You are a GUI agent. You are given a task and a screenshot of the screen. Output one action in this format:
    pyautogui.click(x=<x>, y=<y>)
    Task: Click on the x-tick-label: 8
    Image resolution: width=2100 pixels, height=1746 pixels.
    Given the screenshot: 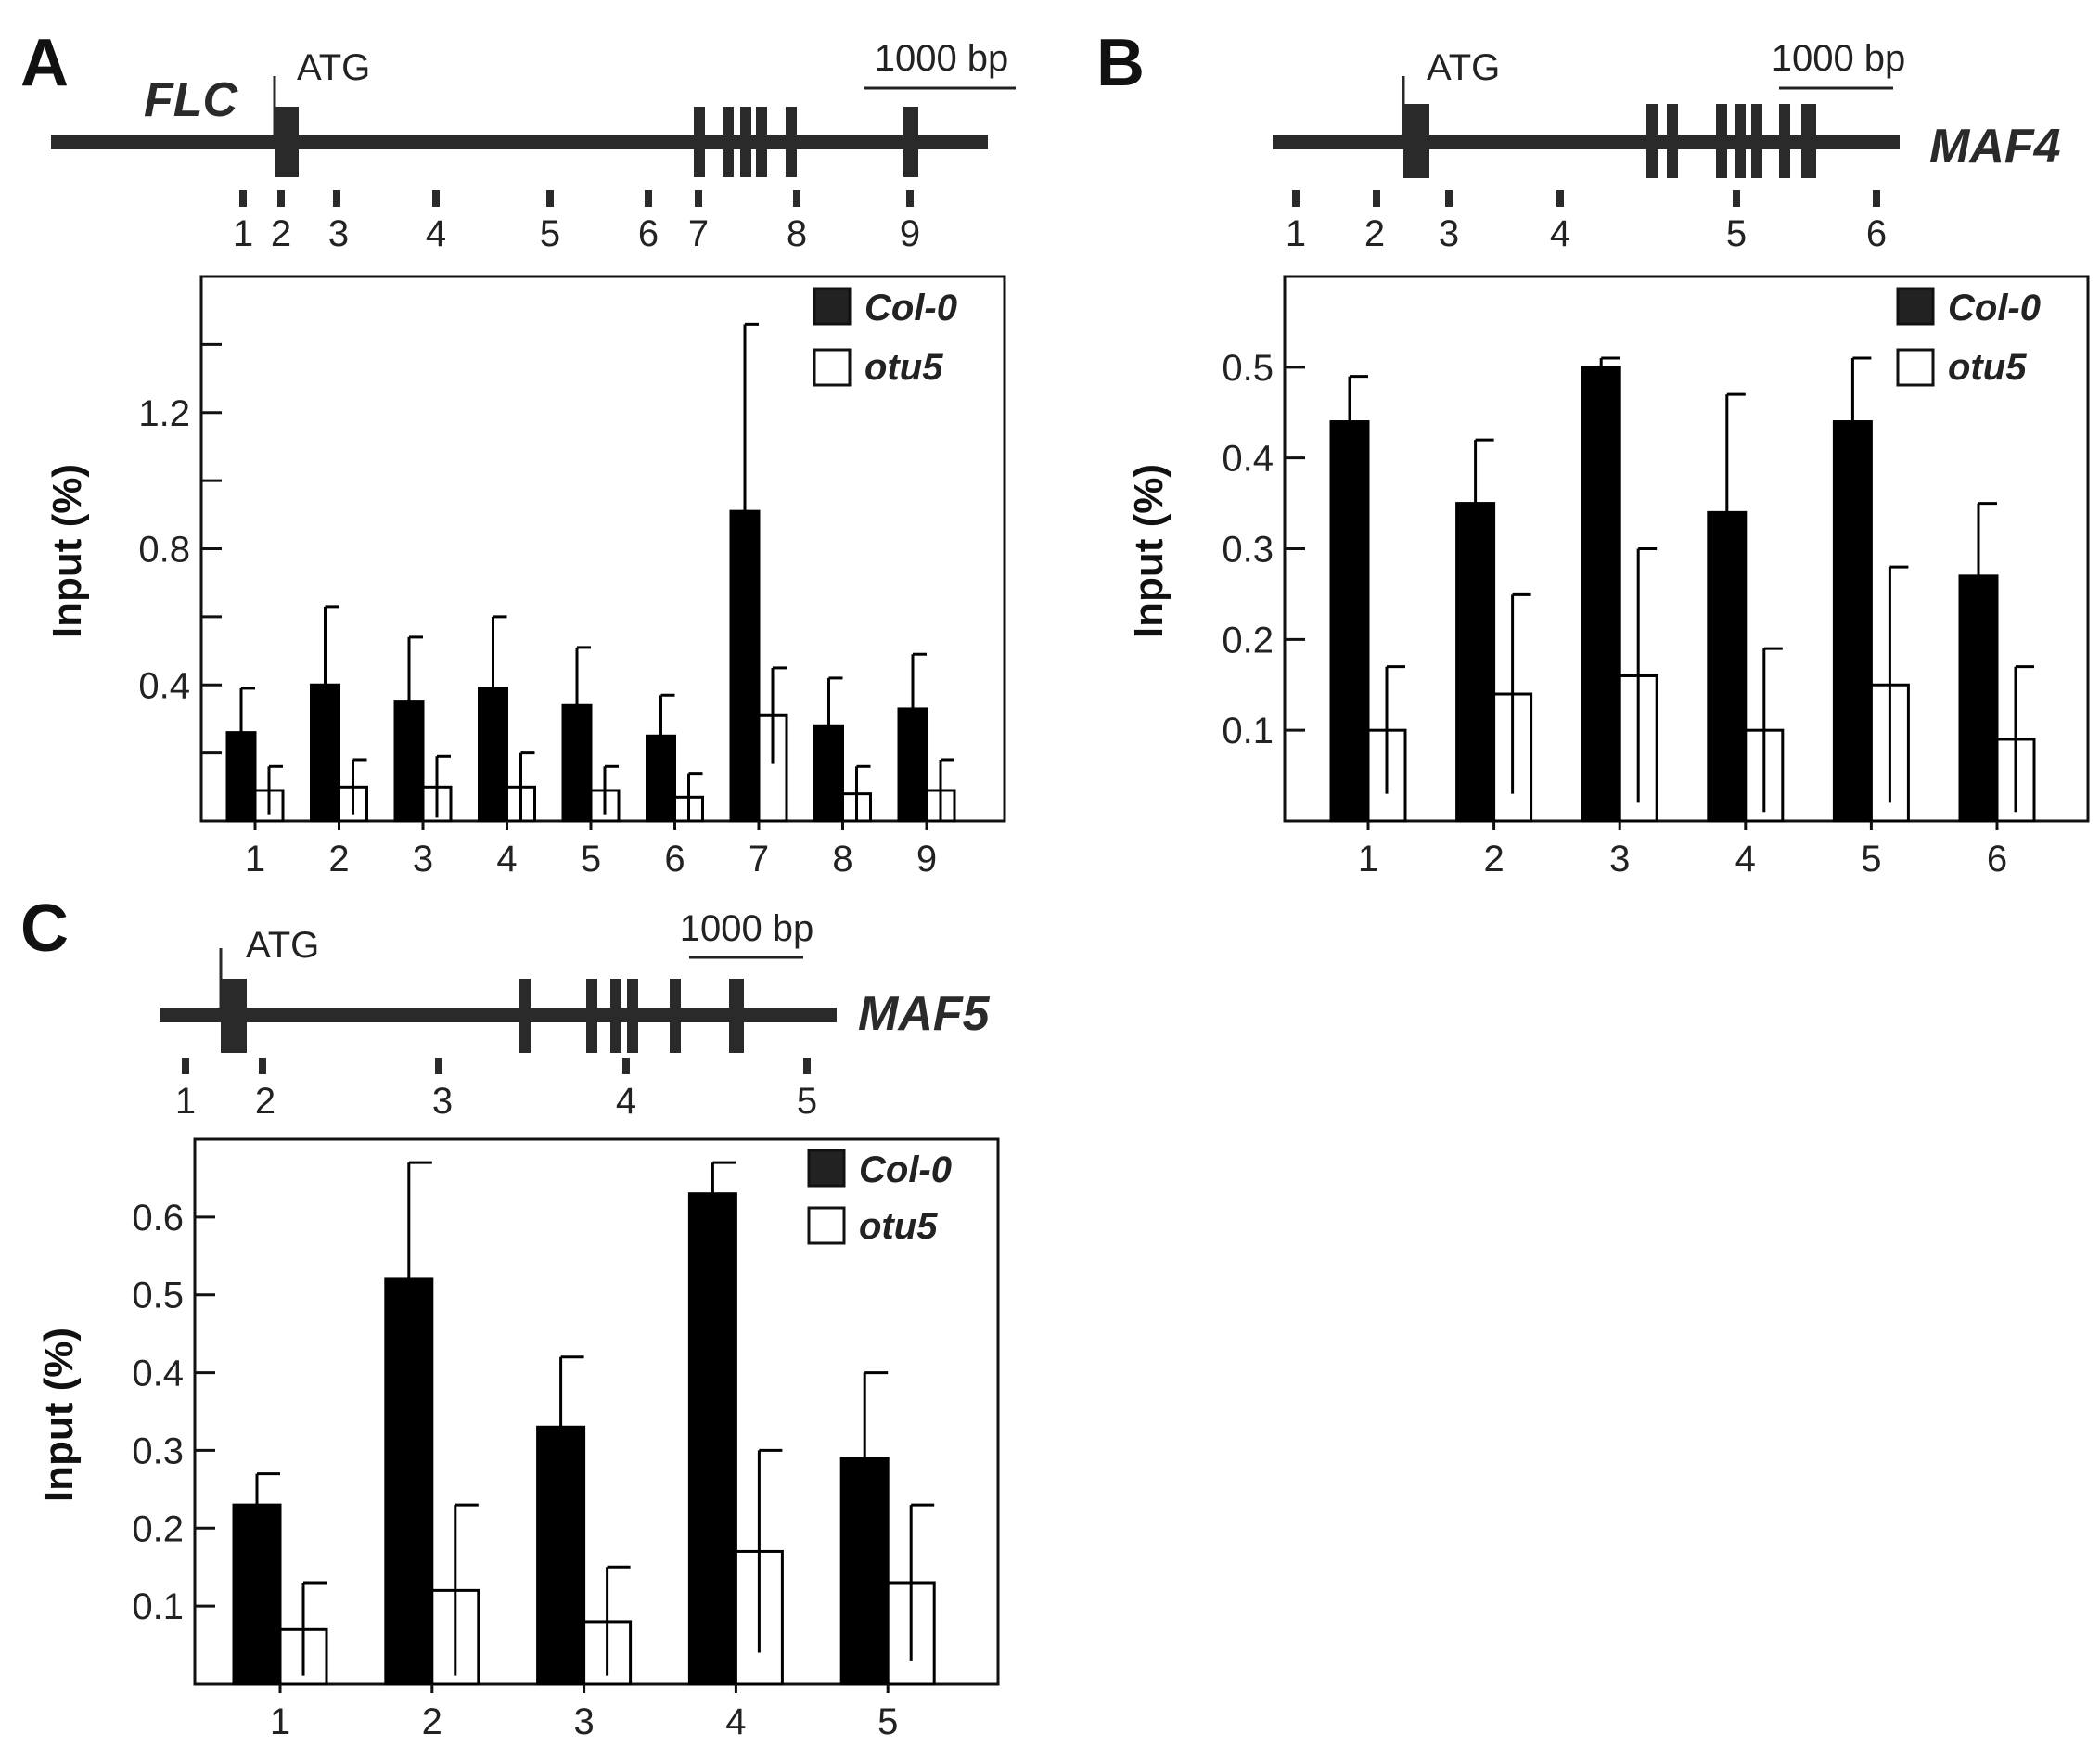 What is the action you would take?
    pyautogui.click(x=842, y=859)
    